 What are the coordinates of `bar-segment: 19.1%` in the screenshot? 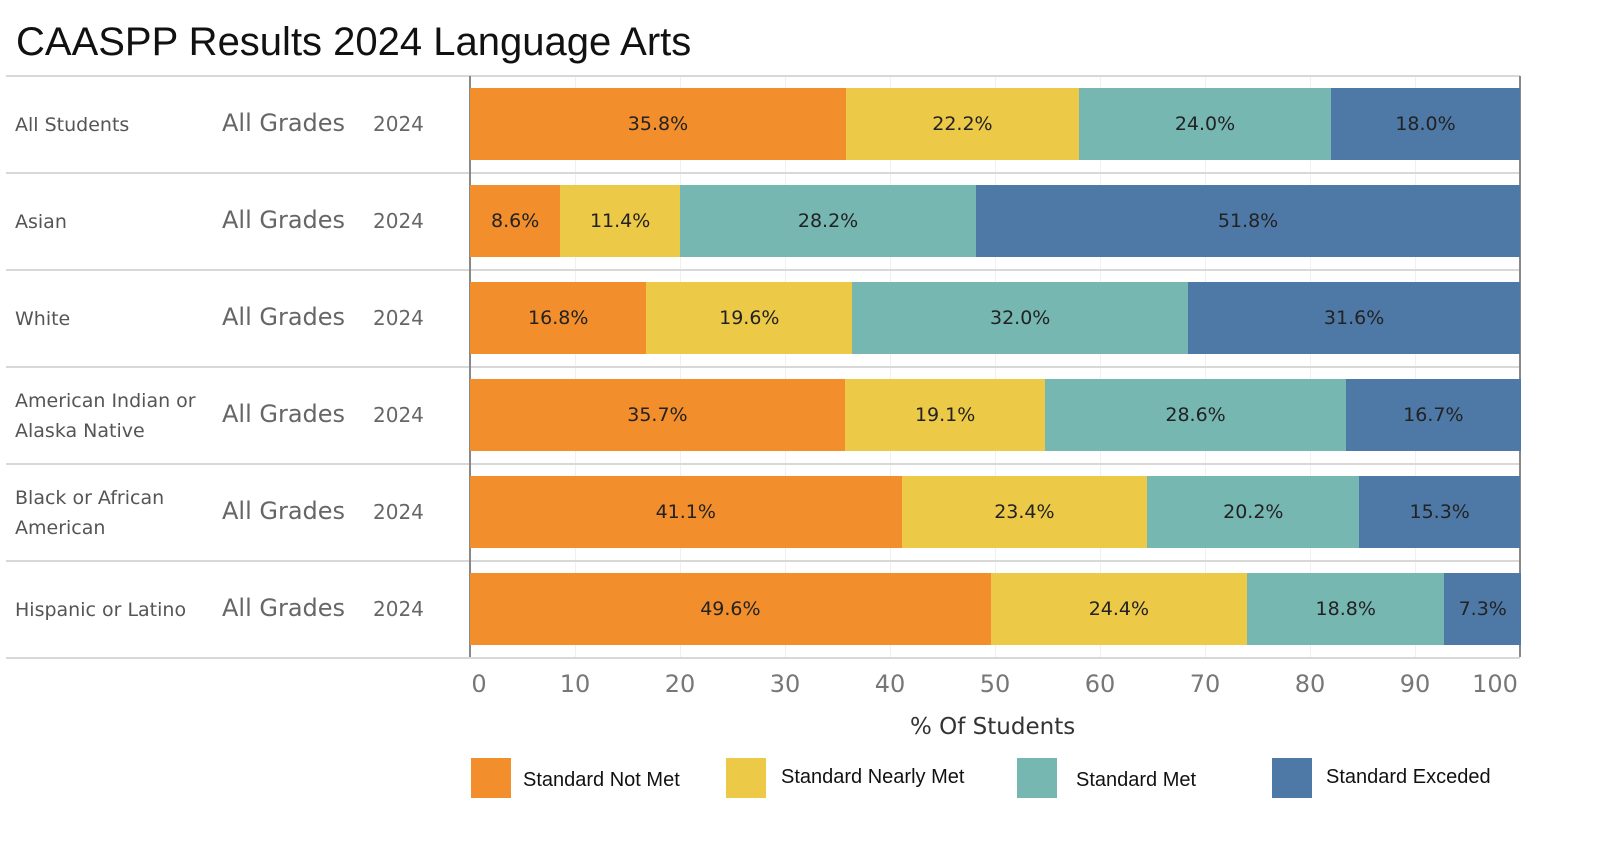 It's located at (945, 415).